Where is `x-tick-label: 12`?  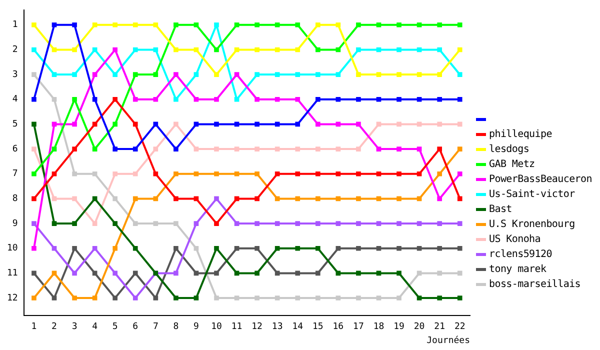 x-tick-label: 12 is located at coordinates (257, 327).